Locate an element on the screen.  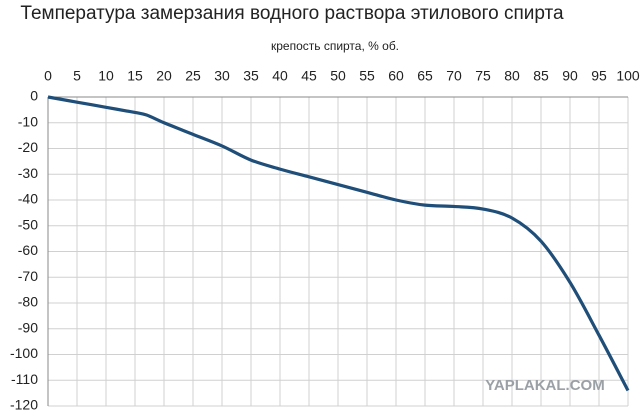
x-tick-label: 70 is located at coordinates (454, 76).